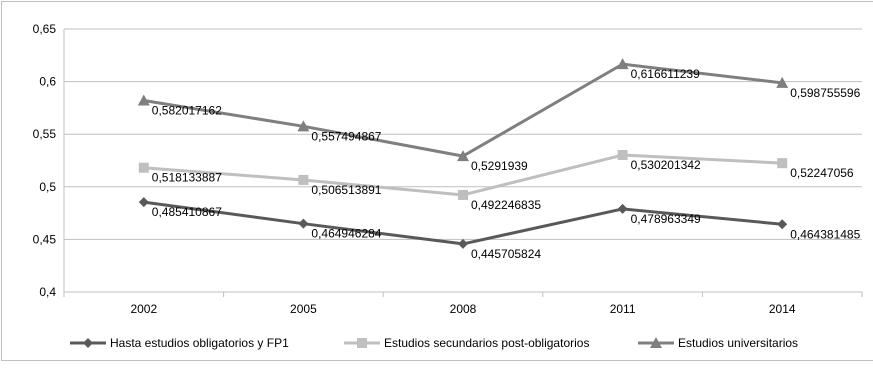  What do you see at coordinates (45, 134) in the screenshot?
I see `y-tick-label: 0,55` at bounding box center [45, 134].